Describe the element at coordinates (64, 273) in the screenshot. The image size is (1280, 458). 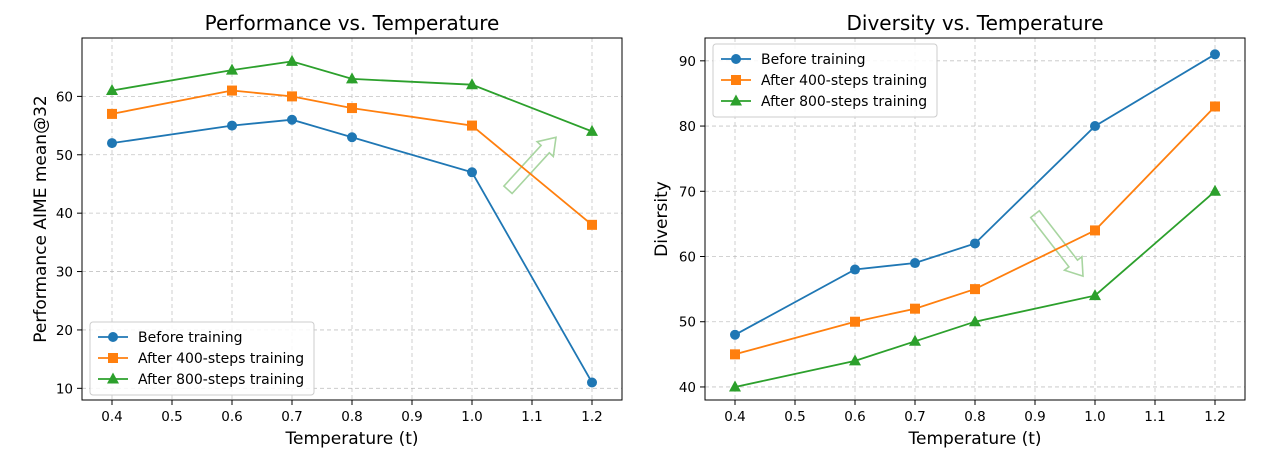
I see `y-tick-label: 30` at that location.